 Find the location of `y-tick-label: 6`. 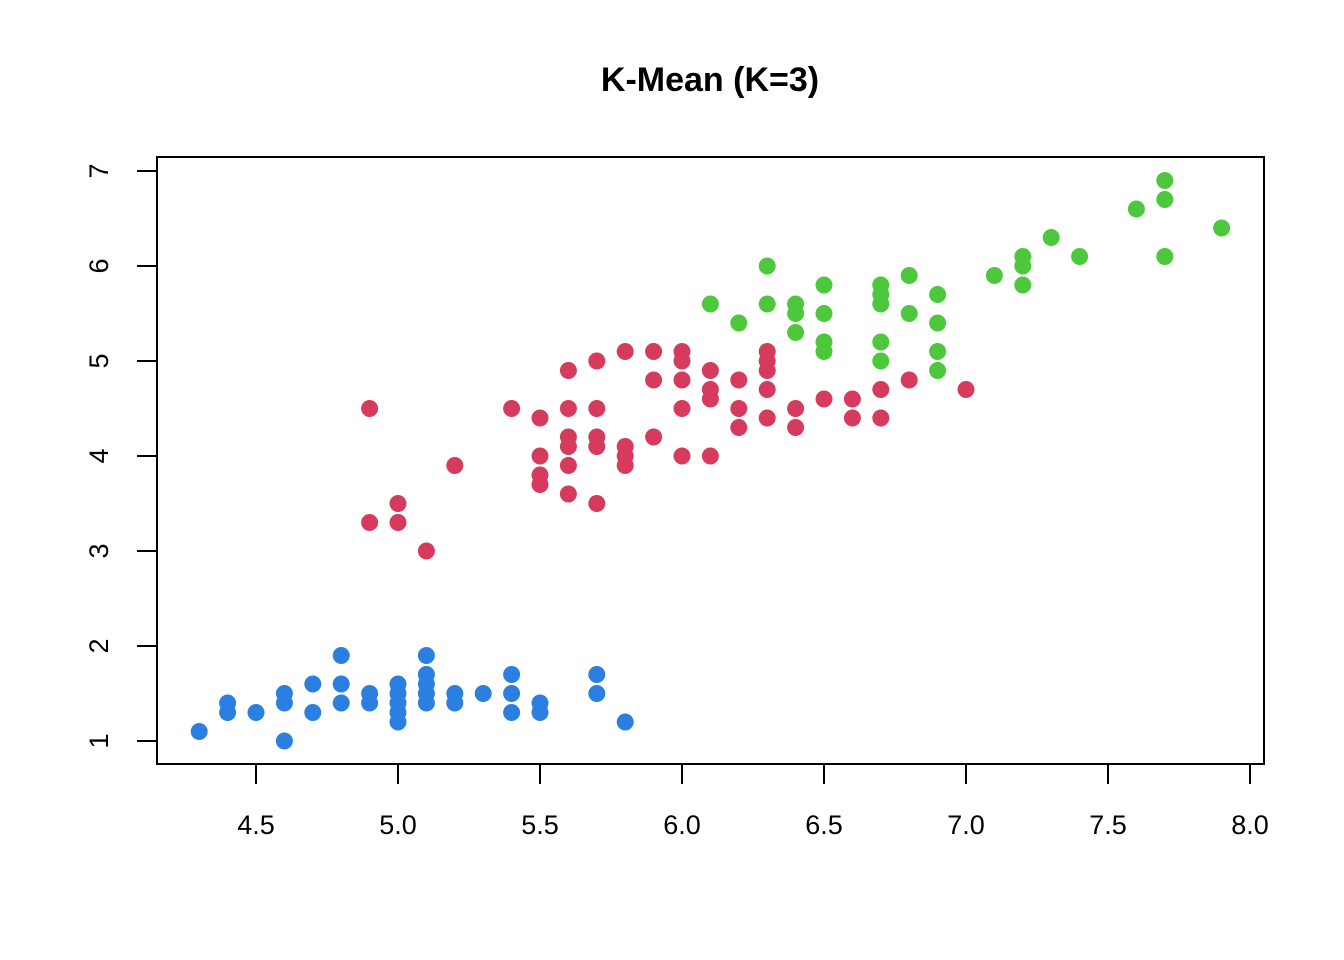

y-tick-label: 6 is located at coordinates (99, 265).